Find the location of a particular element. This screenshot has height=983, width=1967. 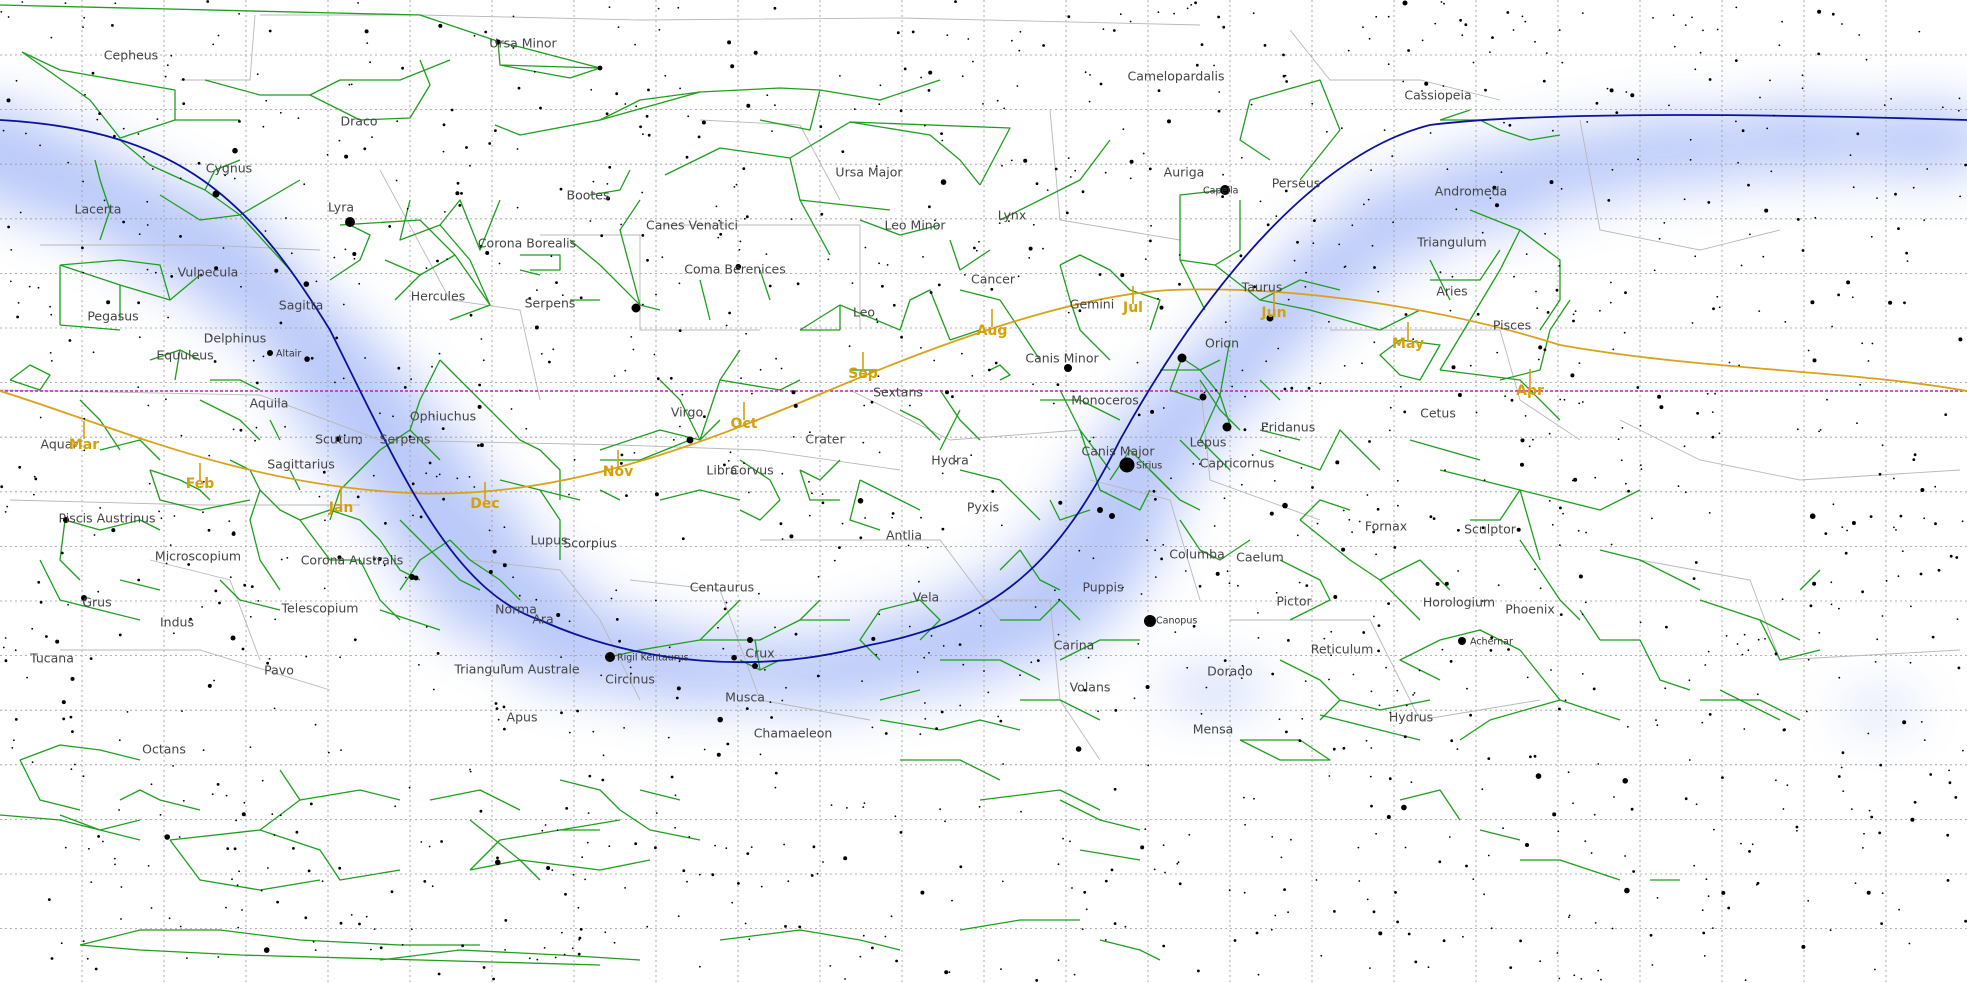

month-label-sep: Sep is located at coordinates (863, 374).